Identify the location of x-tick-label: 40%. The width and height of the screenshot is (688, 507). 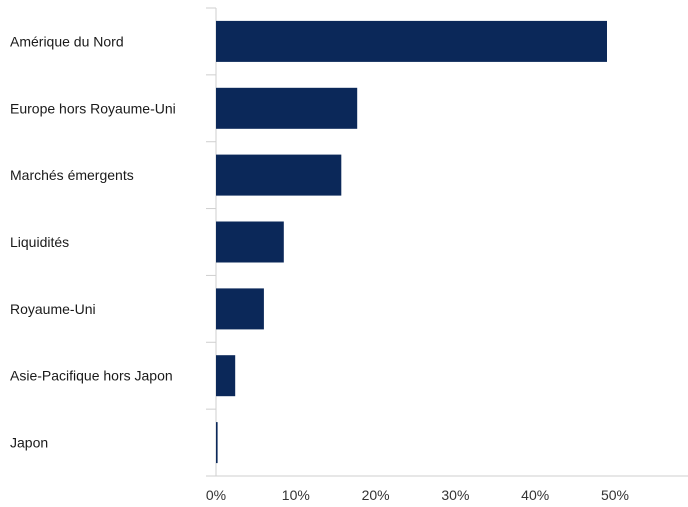
(535, 495).